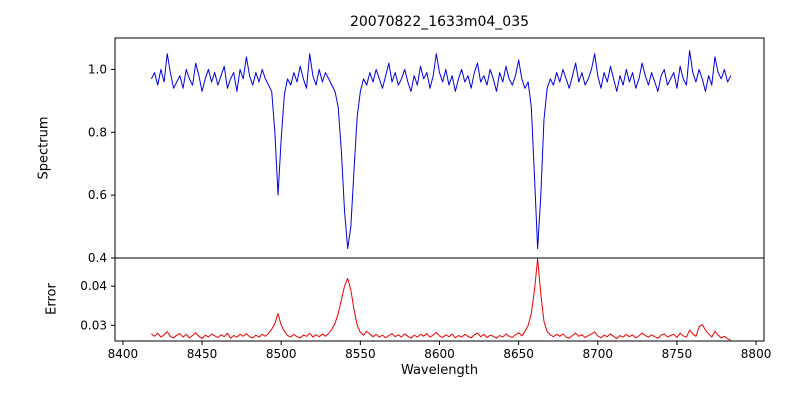 This screenshot has height=400, width=800. I want to click on x-tick-label: 8700, so click(598, 354).